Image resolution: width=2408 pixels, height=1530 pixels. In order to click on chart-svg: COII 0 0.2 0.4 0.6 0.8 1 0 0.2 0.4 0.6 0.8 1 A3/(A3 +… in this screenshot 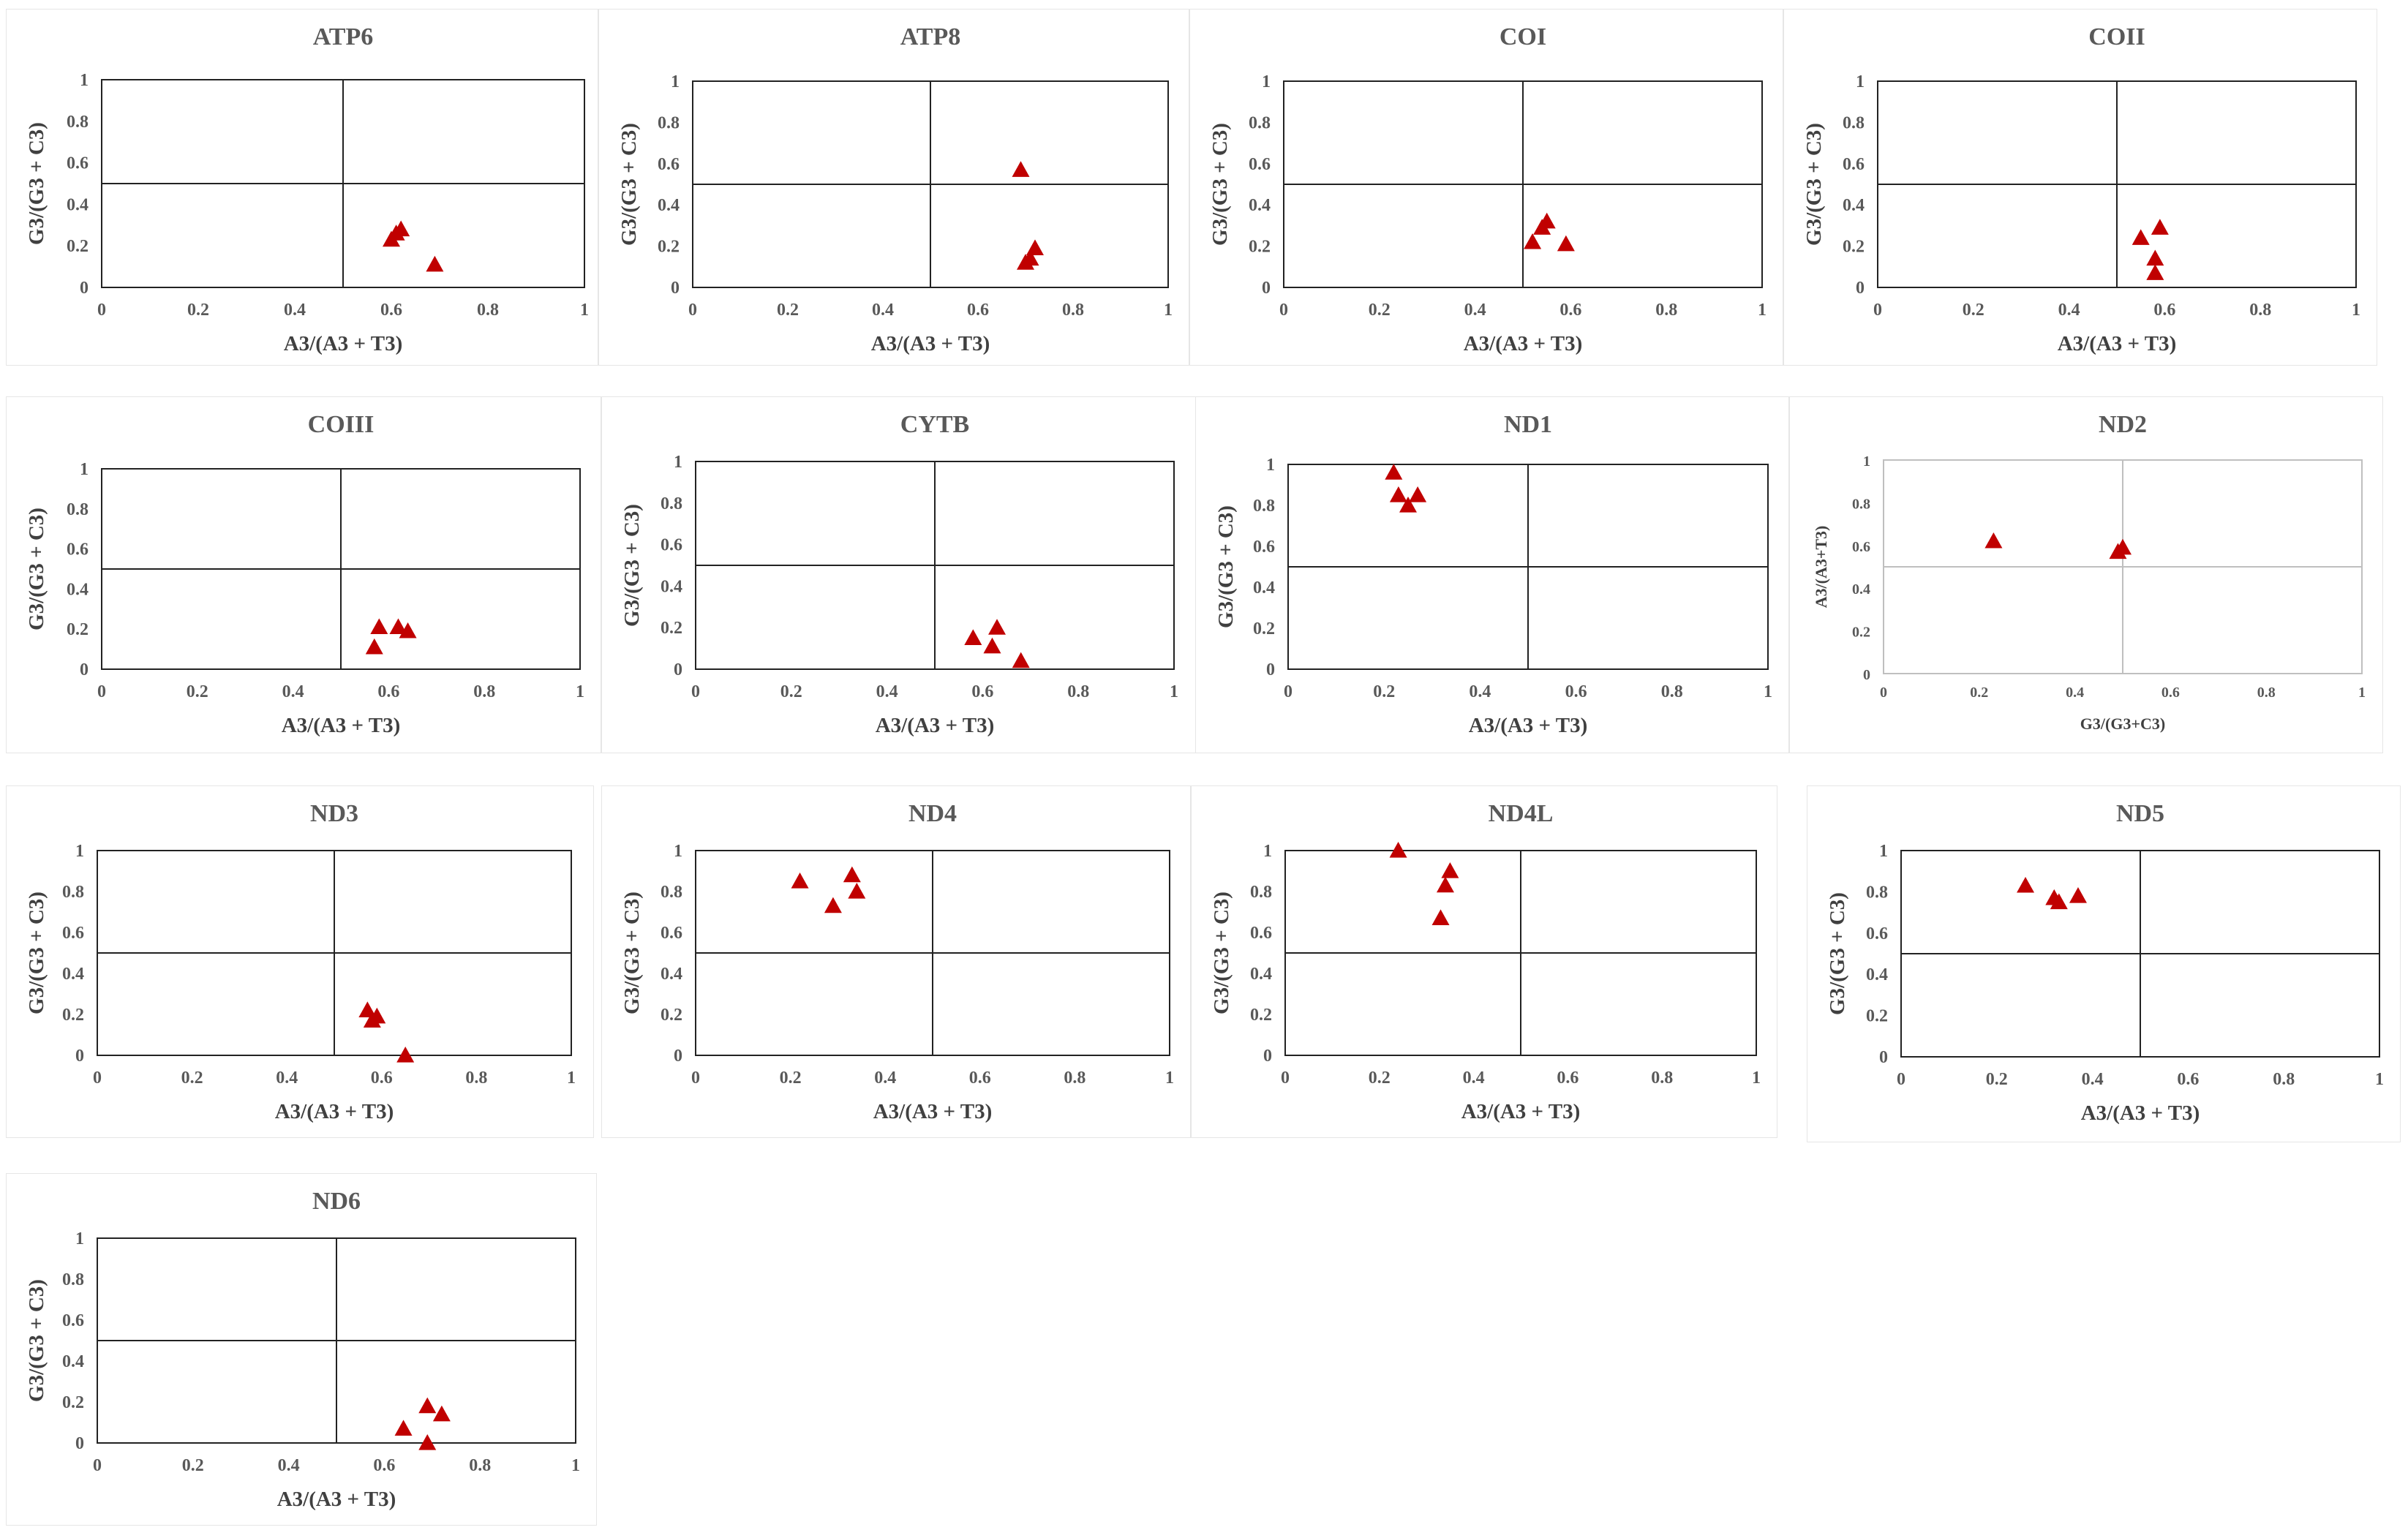, I will do `click(2081, 189)`.